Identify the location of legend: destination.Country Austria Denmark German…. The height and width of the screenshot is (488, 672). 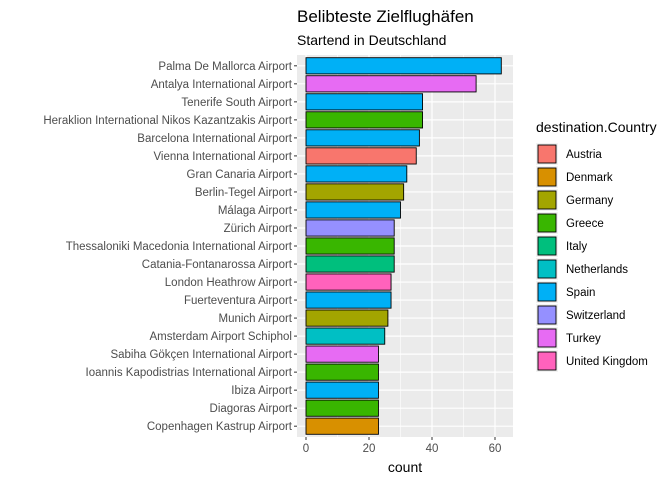
(596, 245).